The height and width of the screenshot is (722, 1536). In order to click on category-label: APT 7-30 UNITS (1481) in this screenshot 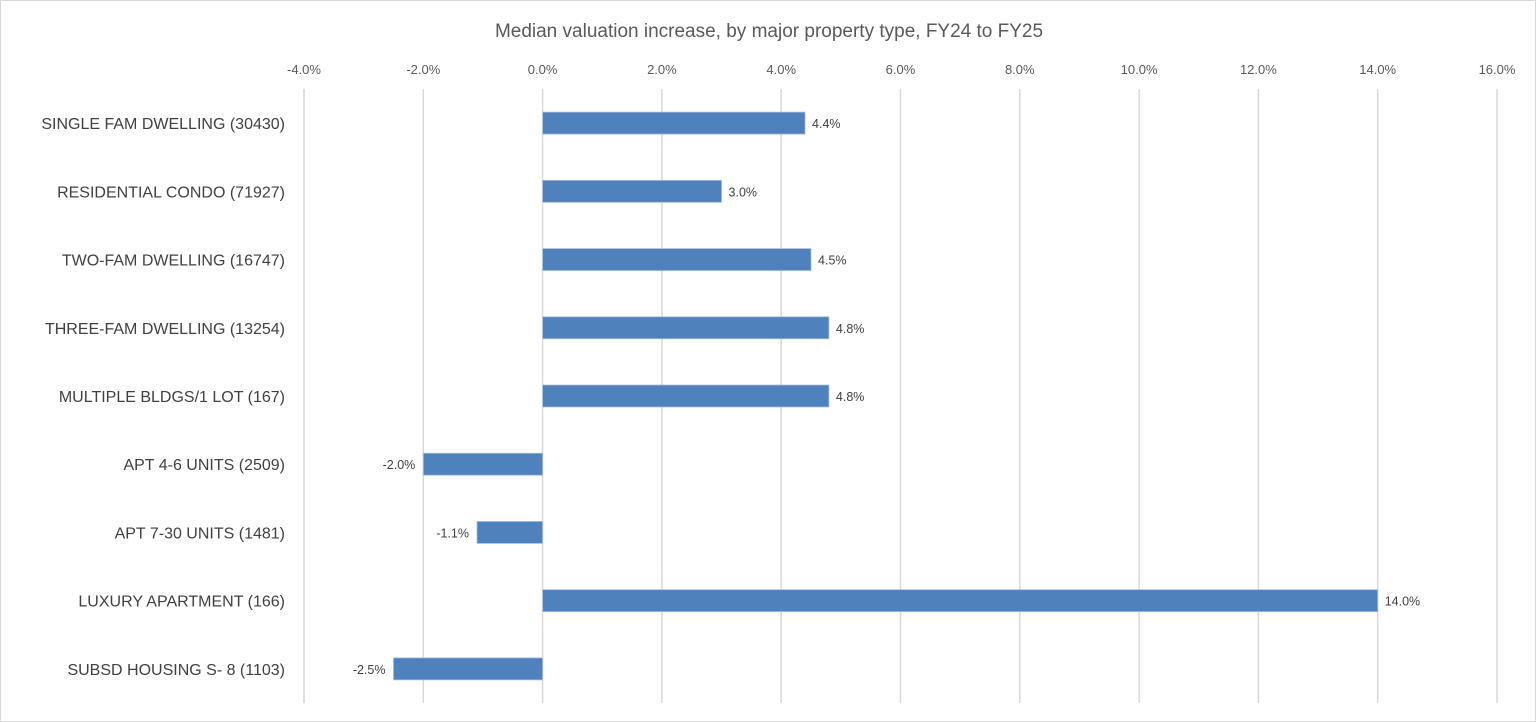, I will do `click(200, 533)`.